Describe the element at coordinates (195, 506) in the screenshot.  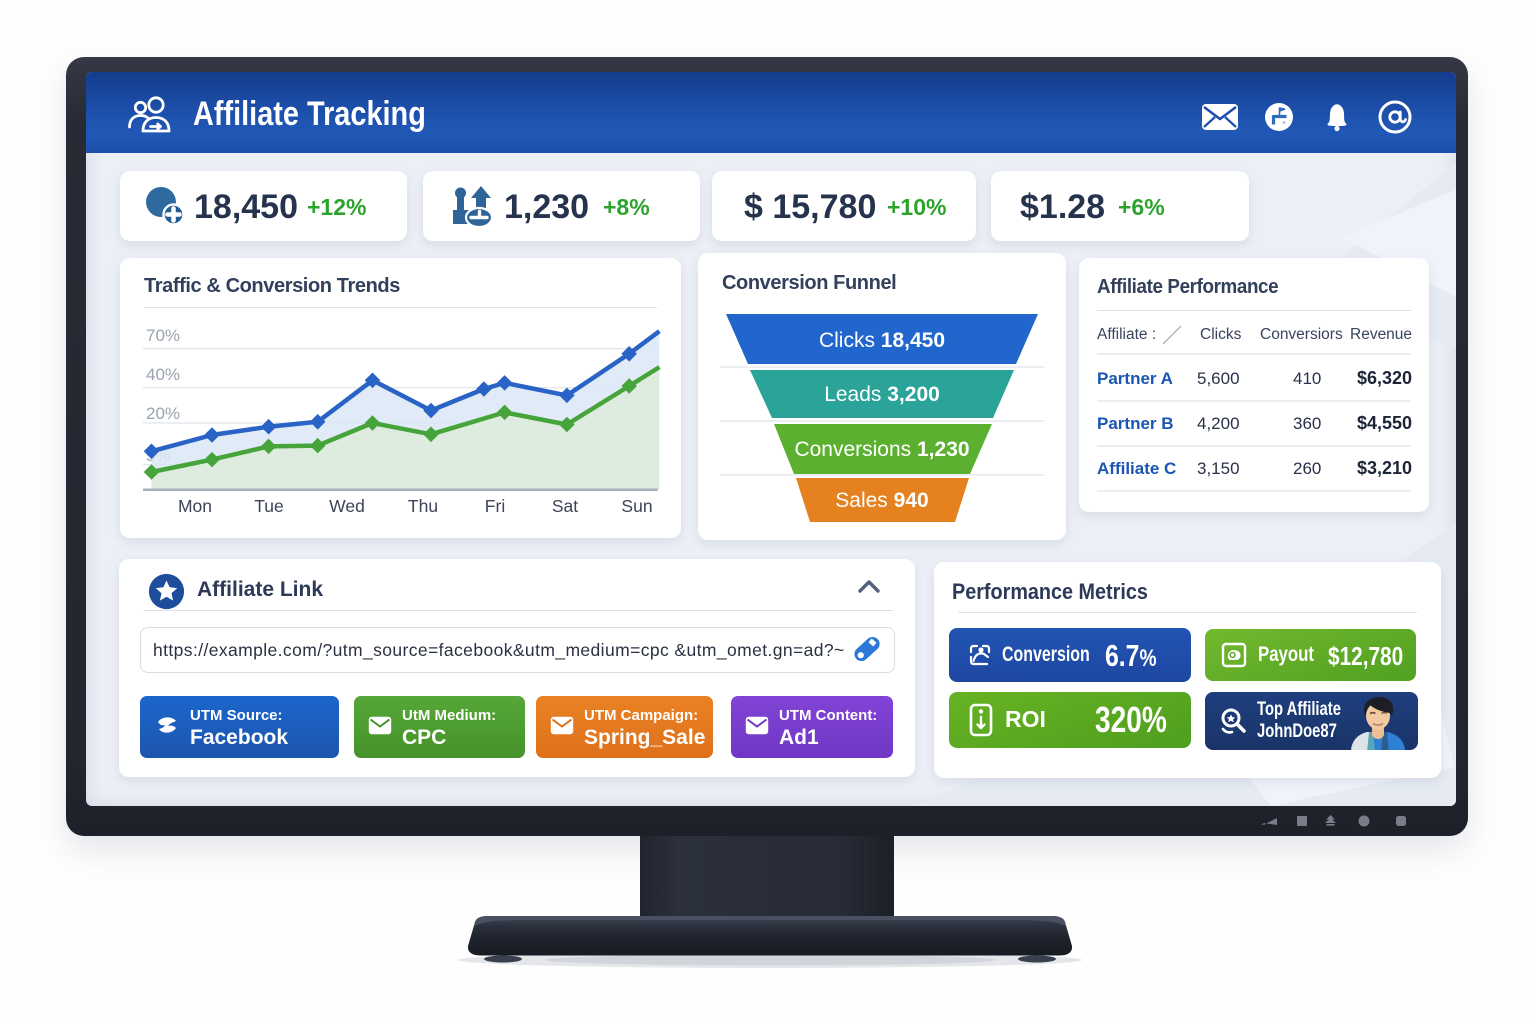
I see `svg-text: Mon` at that location.